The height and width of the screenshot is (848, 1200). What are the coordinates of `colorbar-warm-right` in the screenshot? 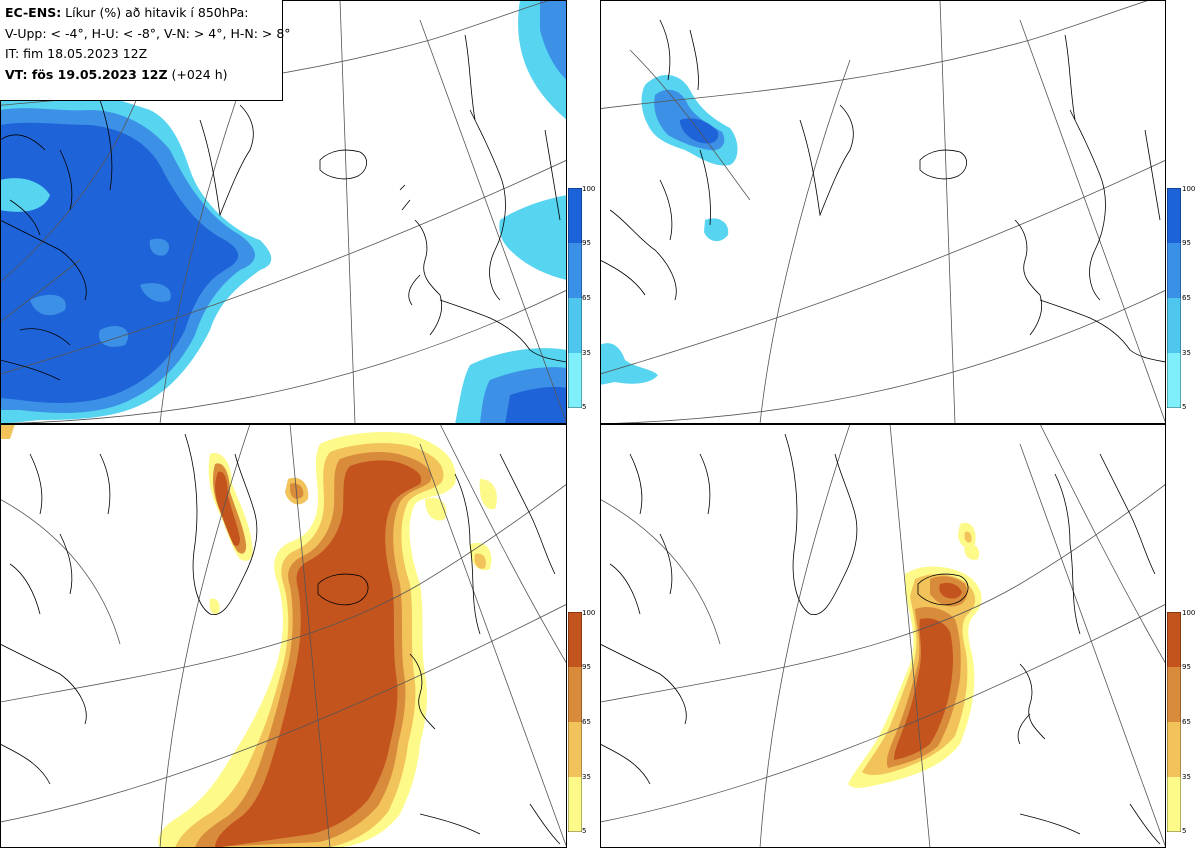 It's located at (1174, 722).